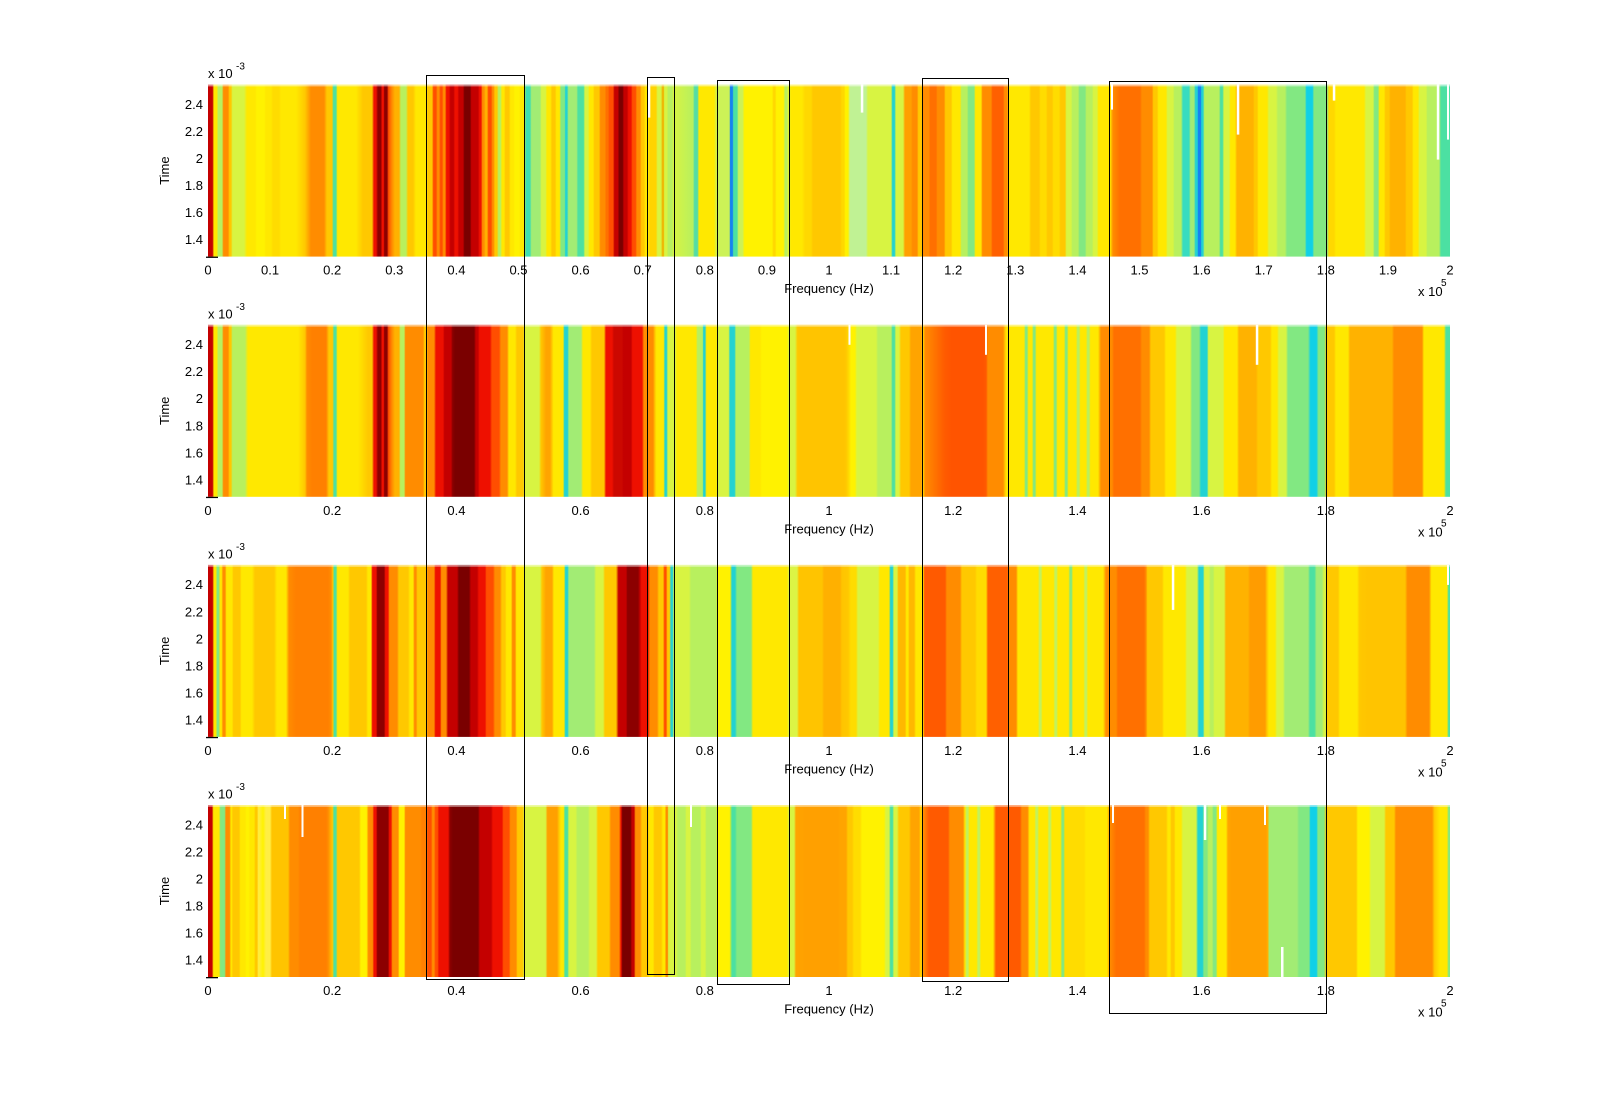 The image size is (1601, 1106). I want to click on svg-text: 0.9, so click(767, 270).